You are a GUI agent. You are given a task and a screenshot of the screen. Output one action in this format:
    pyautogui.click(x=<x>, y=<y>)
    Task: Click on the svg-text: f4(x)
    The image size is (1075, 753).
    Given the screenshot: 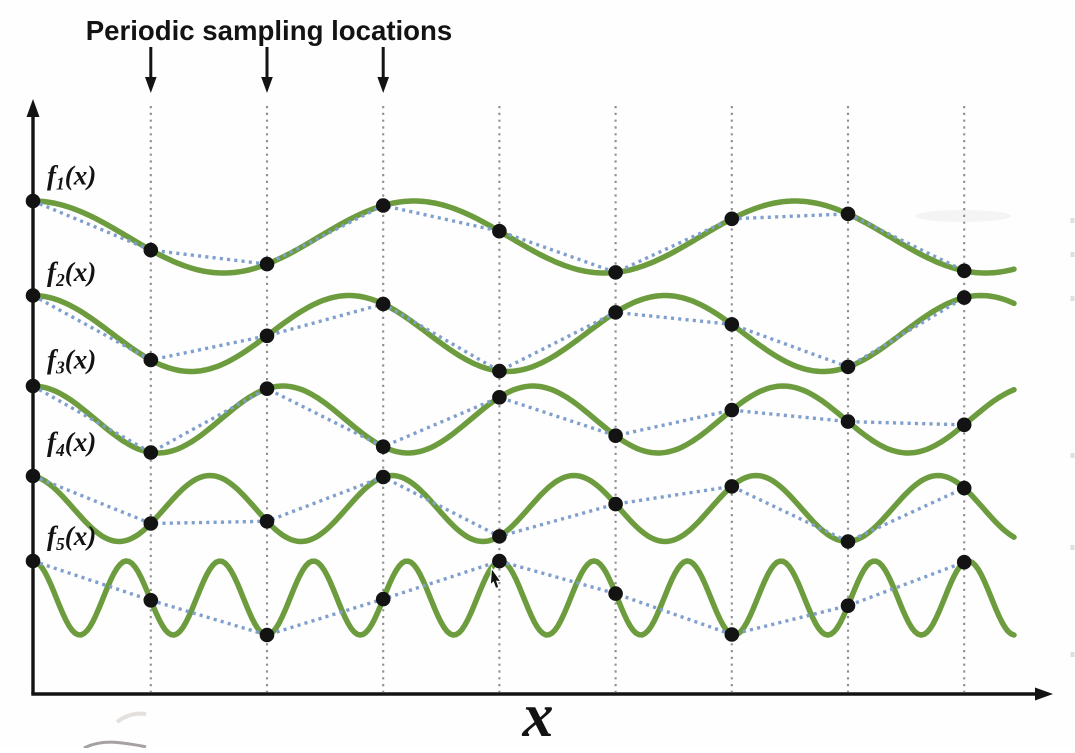 What is the action you would take?
    pyautogui.click(x=71, y=443)
    